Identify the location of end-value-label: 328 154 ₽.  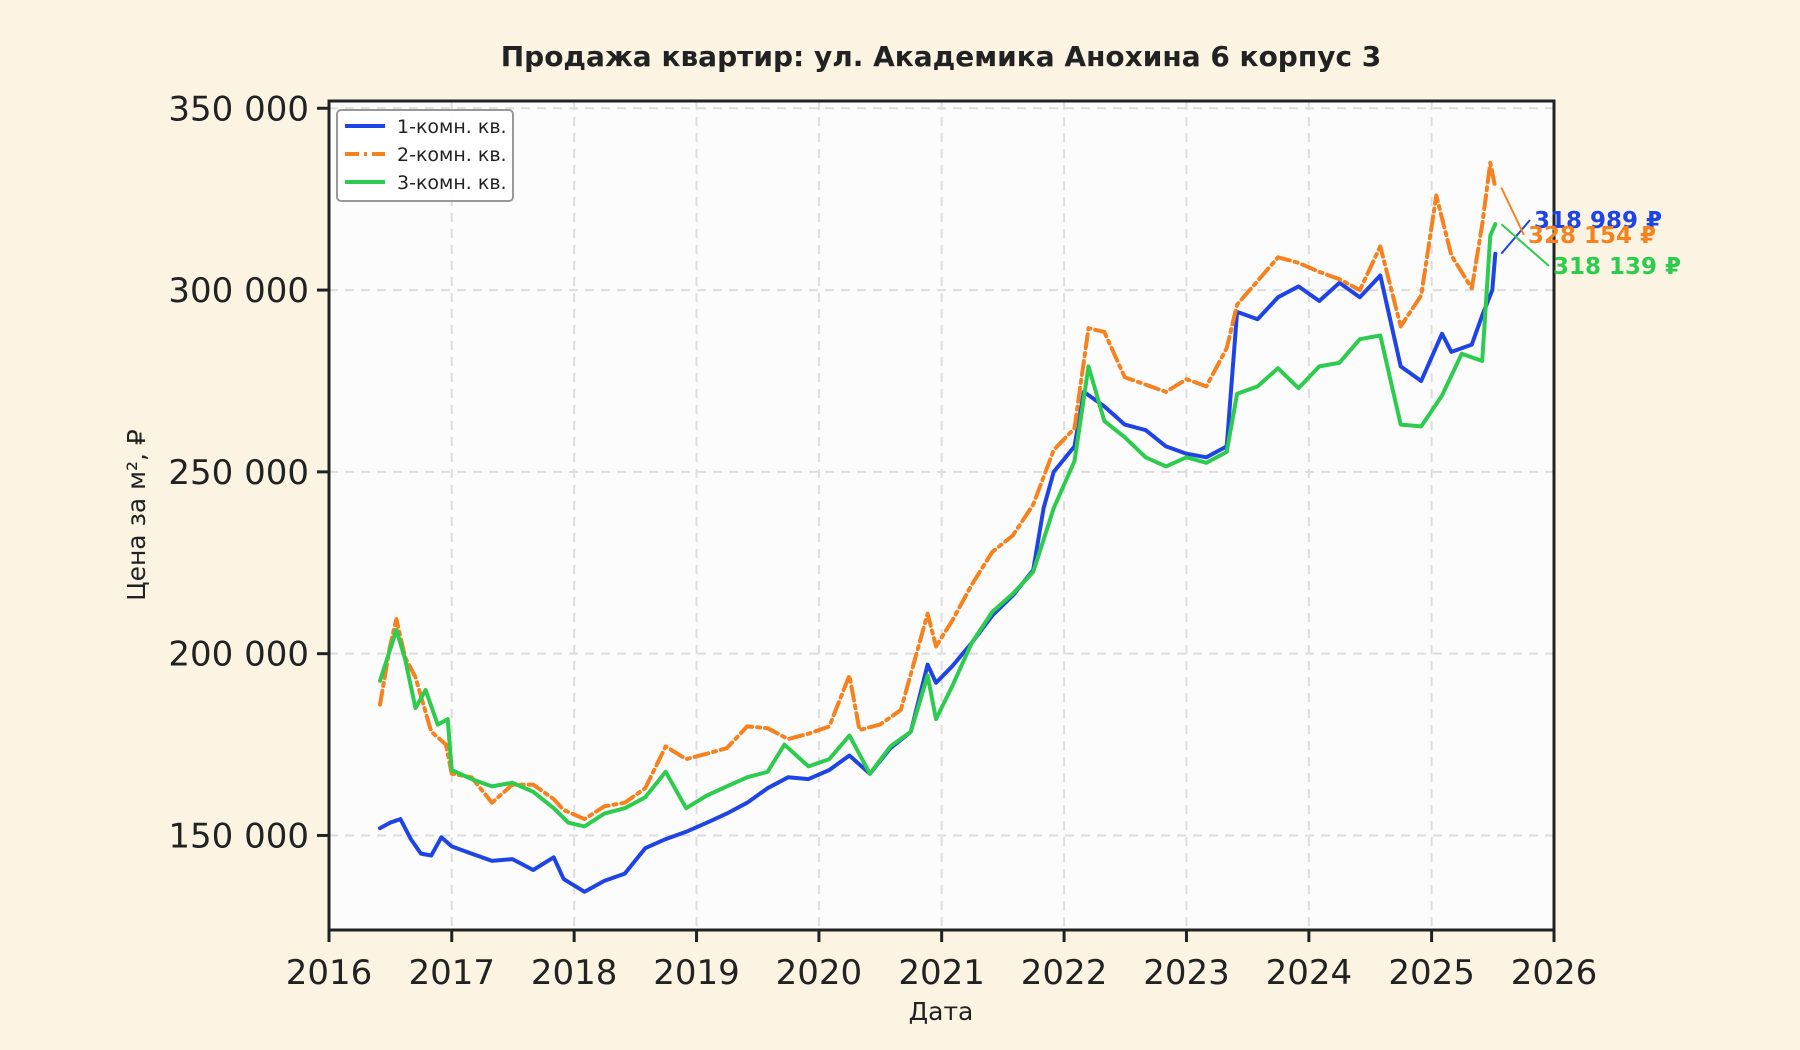
(1592, 236).